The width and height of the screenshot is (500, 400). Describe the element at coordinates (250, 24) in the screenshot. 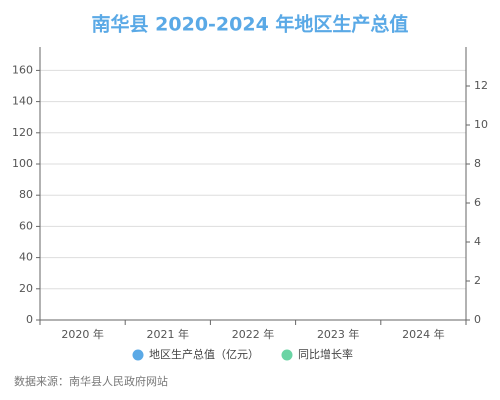

I see `chart-title: 南华县 2020-2024 年地区生产总值` at that location.